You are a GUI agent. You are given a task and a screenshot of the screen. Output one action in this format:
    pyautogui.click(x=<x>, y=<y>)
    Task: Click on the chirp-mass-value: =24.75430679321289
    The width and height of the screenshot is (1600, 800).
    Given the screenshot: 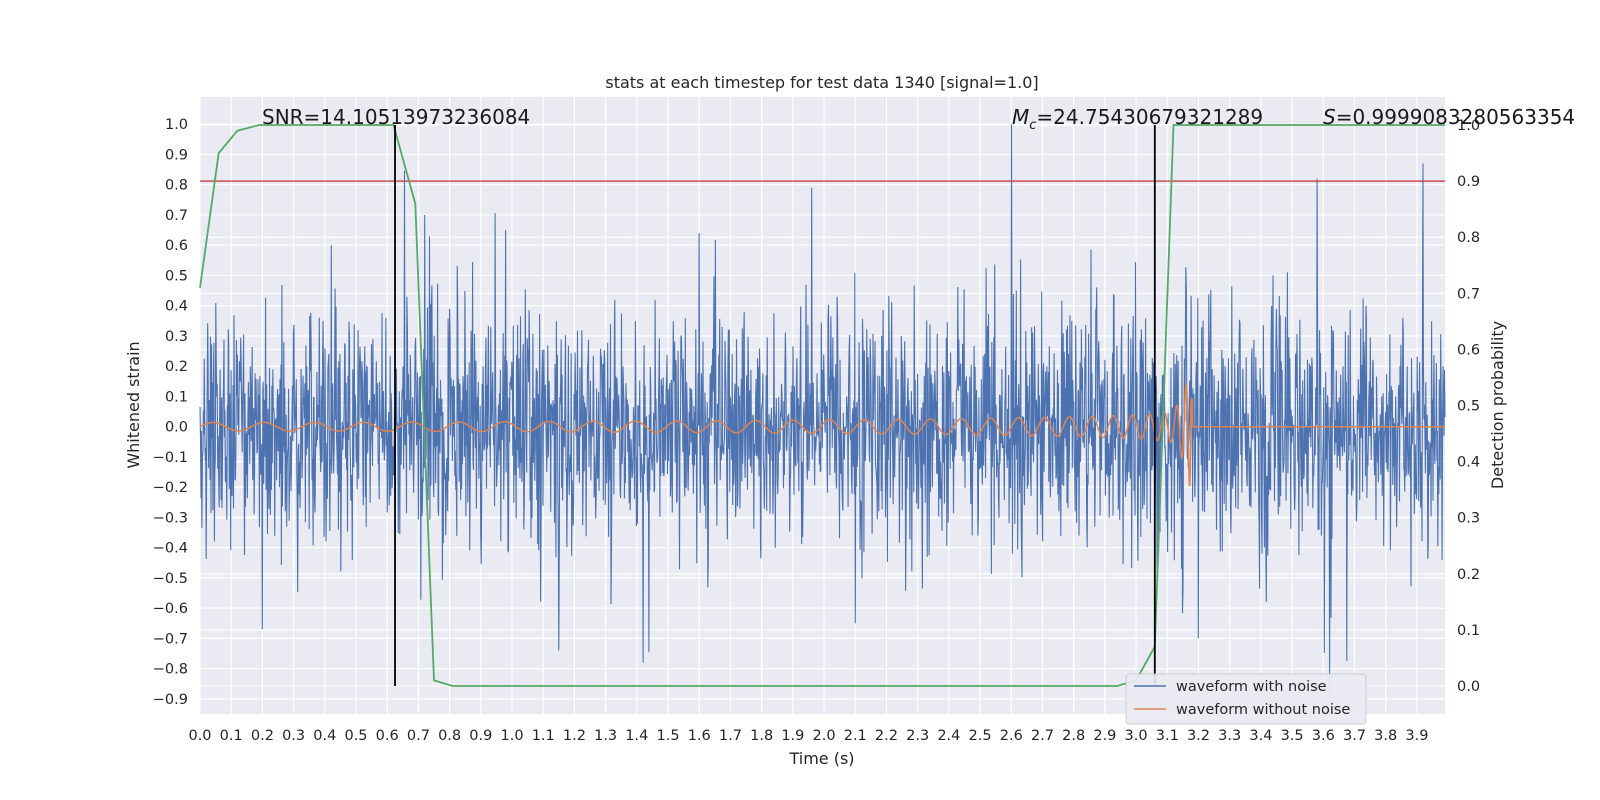 What is the action you would take?
    pyautogui.click(x=1149, y=117)
    